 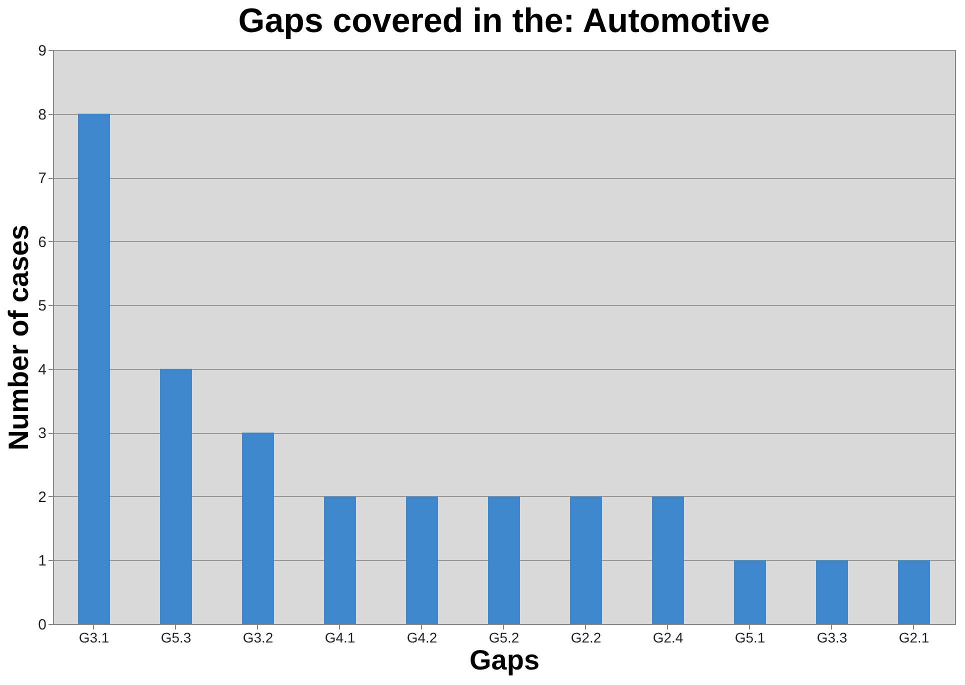 I want to click on chart-title: Gaps covered in the: Automotive, so click(x=504, y=21).